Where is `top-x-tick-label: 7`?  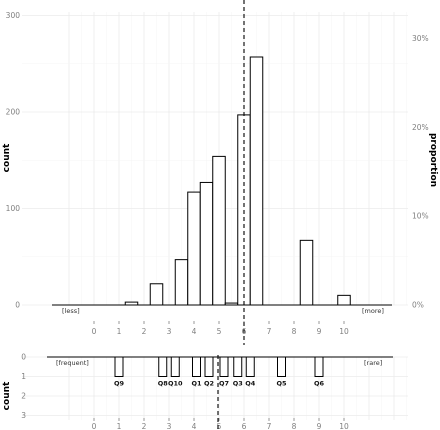
top-x-tick-label: 7 is located at coordinates (269, 331).